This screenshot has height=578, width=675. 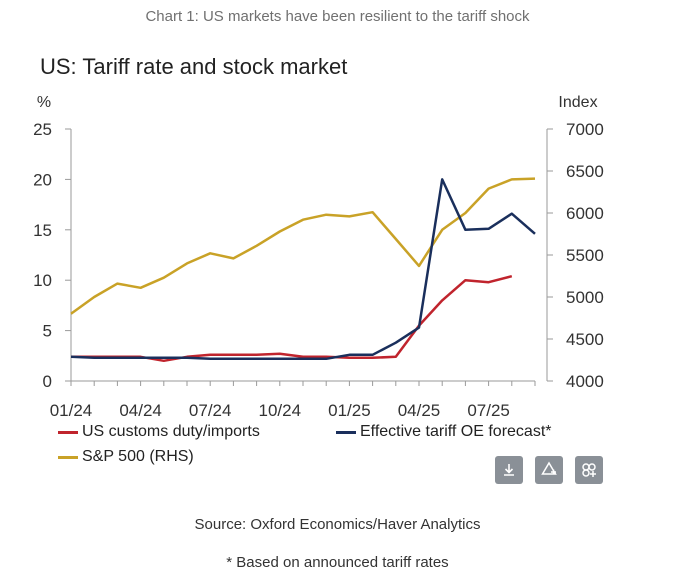 What do you see at coordinates (140, 410) in the screenshot?
I see `x-tick-label: 04/24` at bounding box center [140, 410].